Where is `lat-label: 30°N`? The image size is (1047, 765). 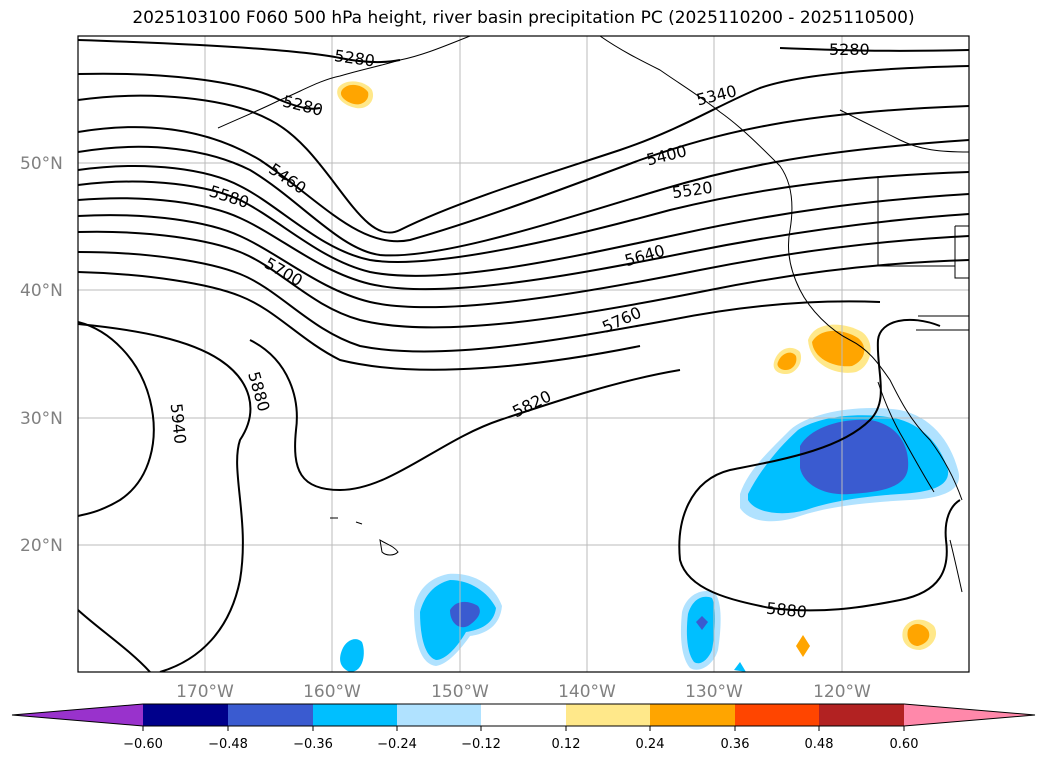
lat-label: 30°N is located at coordinates (41, 419).